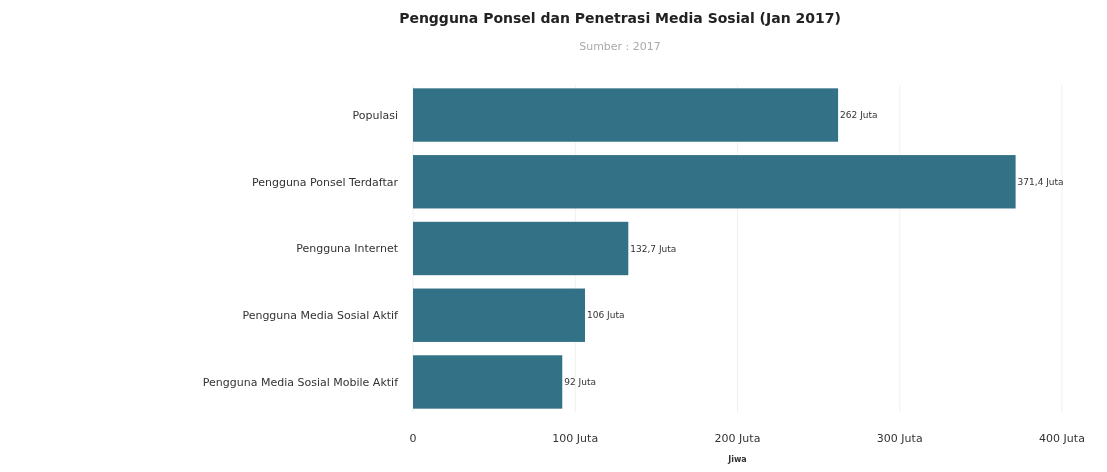 The height and width of the screenshot is (472, 1107). I want to click on data-label: 92 Juta, so click(580, 382).